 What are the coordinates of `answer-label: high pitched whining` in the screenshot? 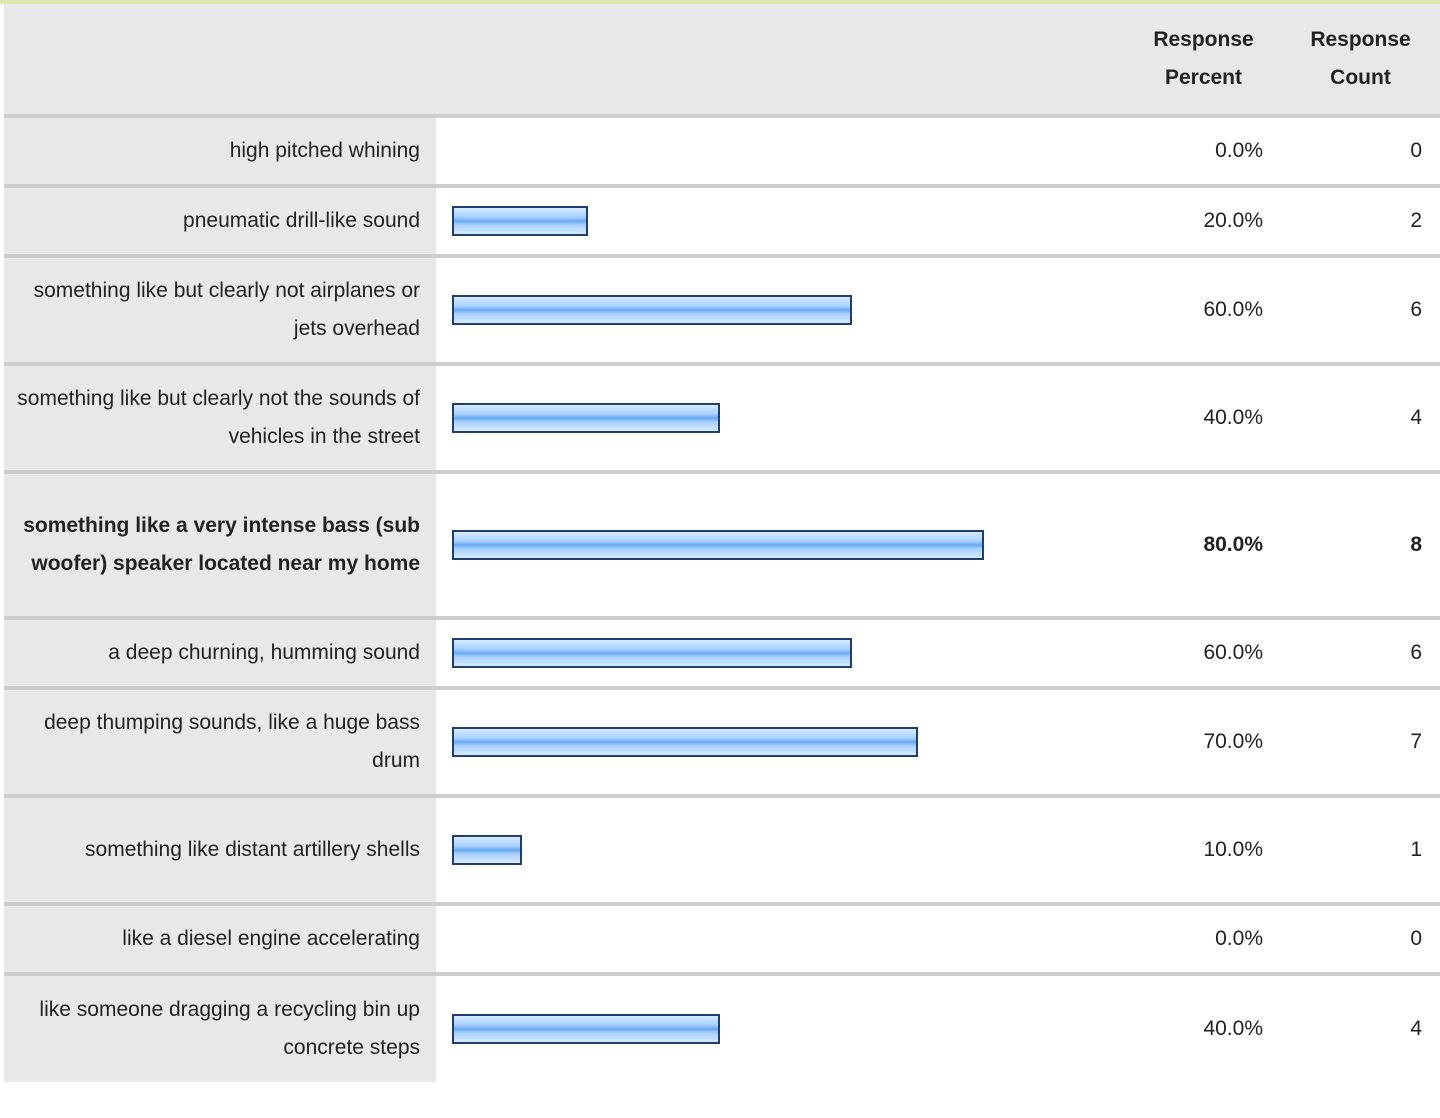 It's located at (220, 150).